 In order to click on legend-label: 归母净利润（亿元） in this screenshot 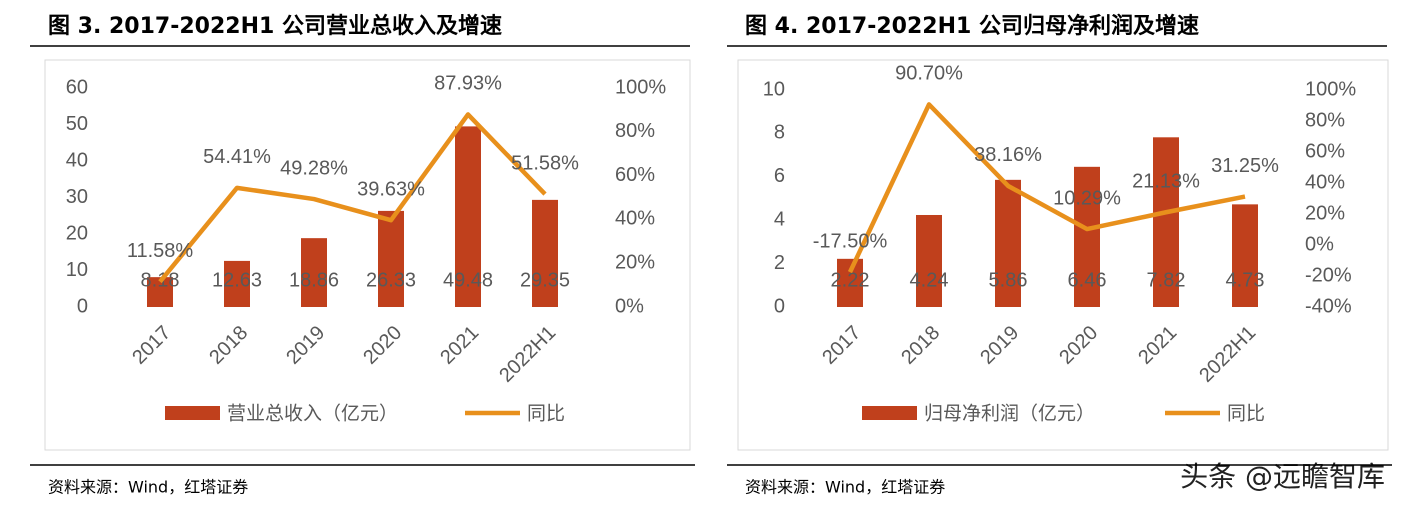, I will do `click(1009, 414)`.